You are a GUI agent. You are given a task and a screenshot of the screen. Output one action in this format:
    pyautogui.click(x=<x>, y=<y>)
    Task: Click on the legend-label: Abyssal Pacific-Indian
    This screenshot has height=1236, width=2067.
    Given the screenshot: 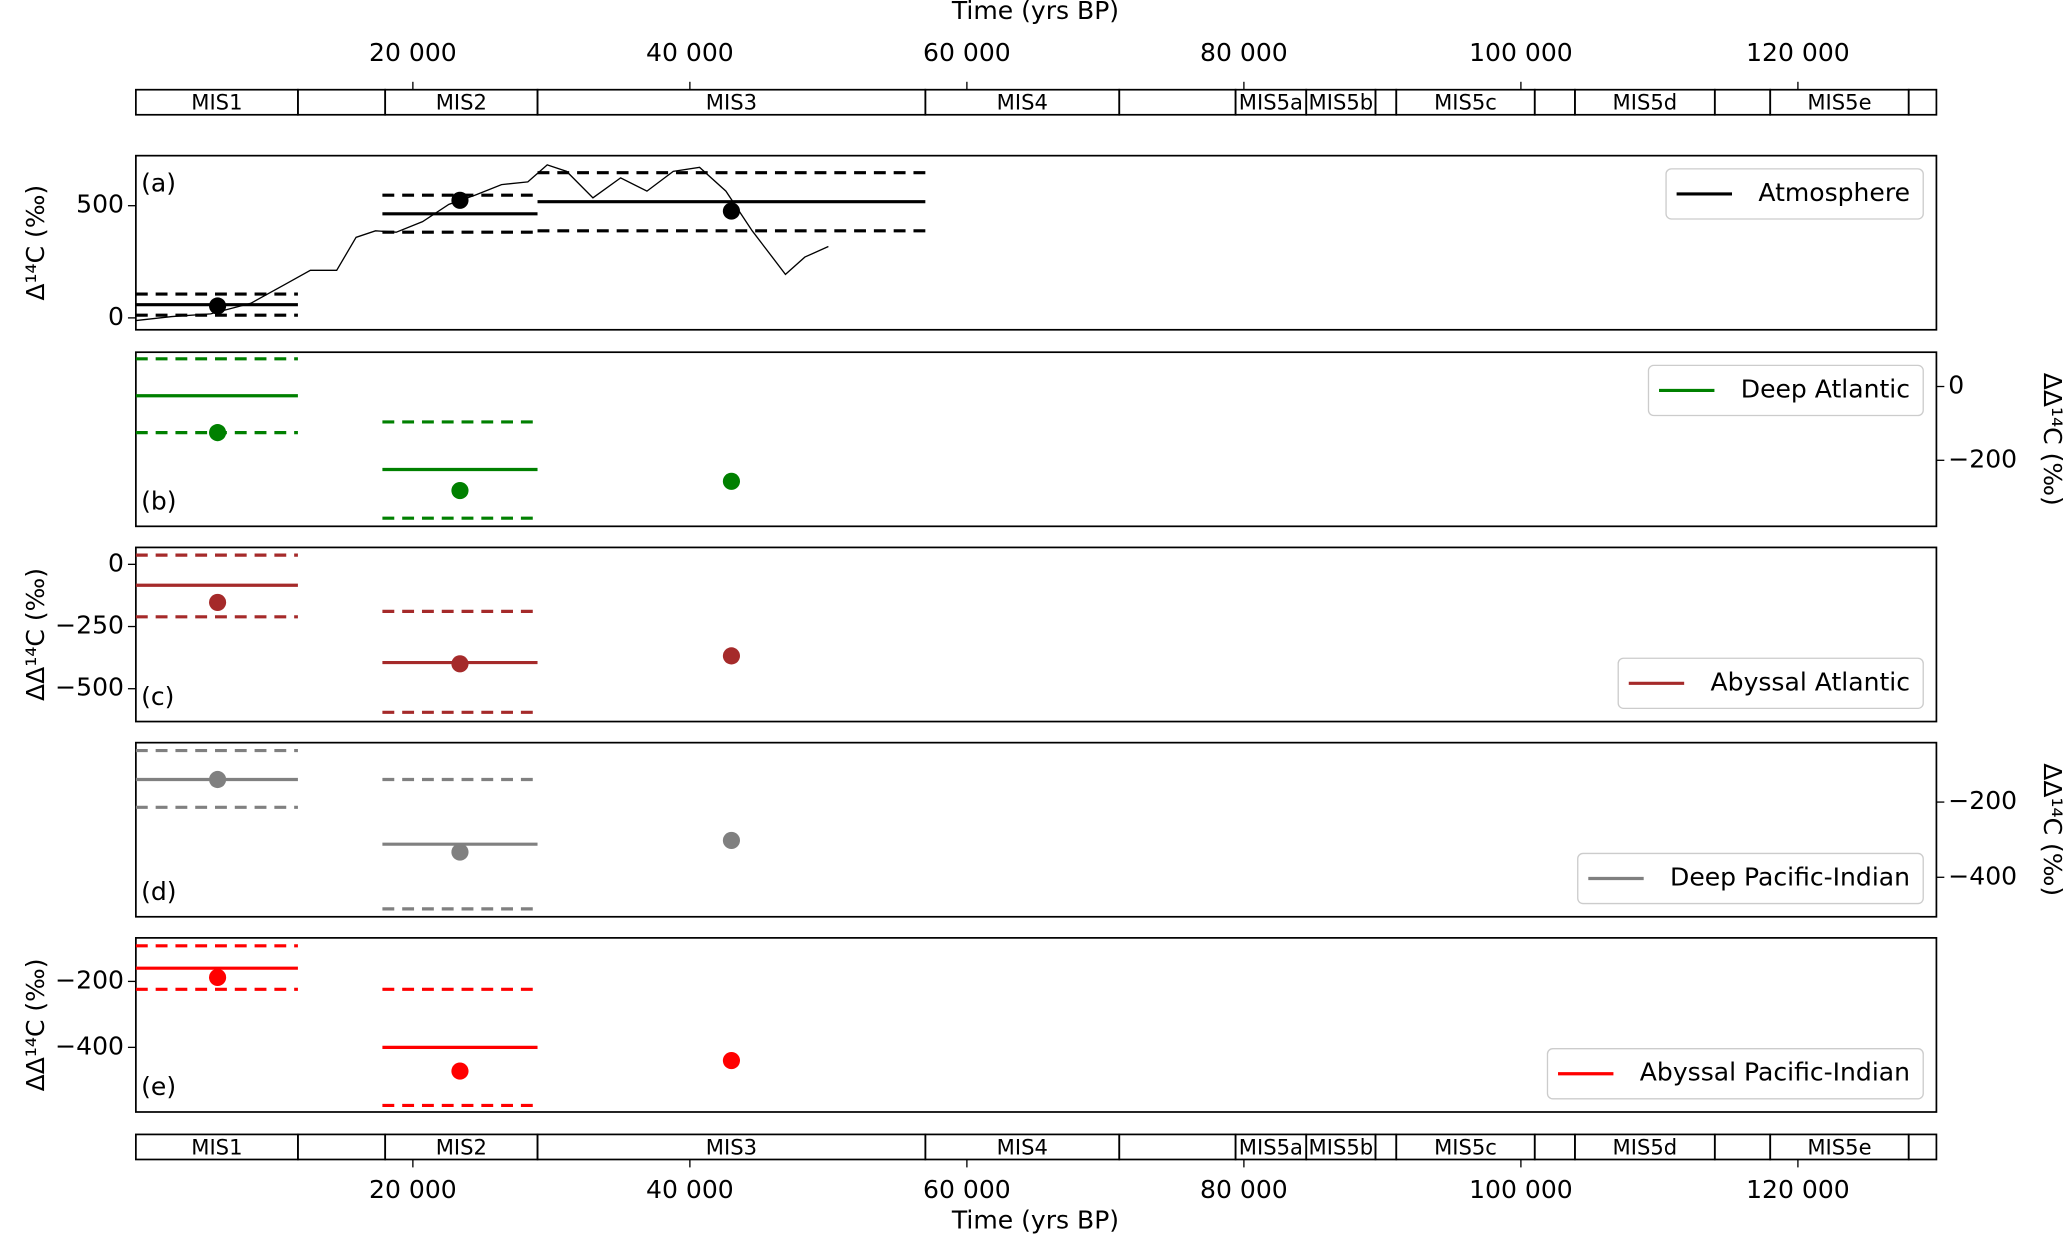 What is the action you would take?
    pyautogui.click(x=1775, y=1072)
    